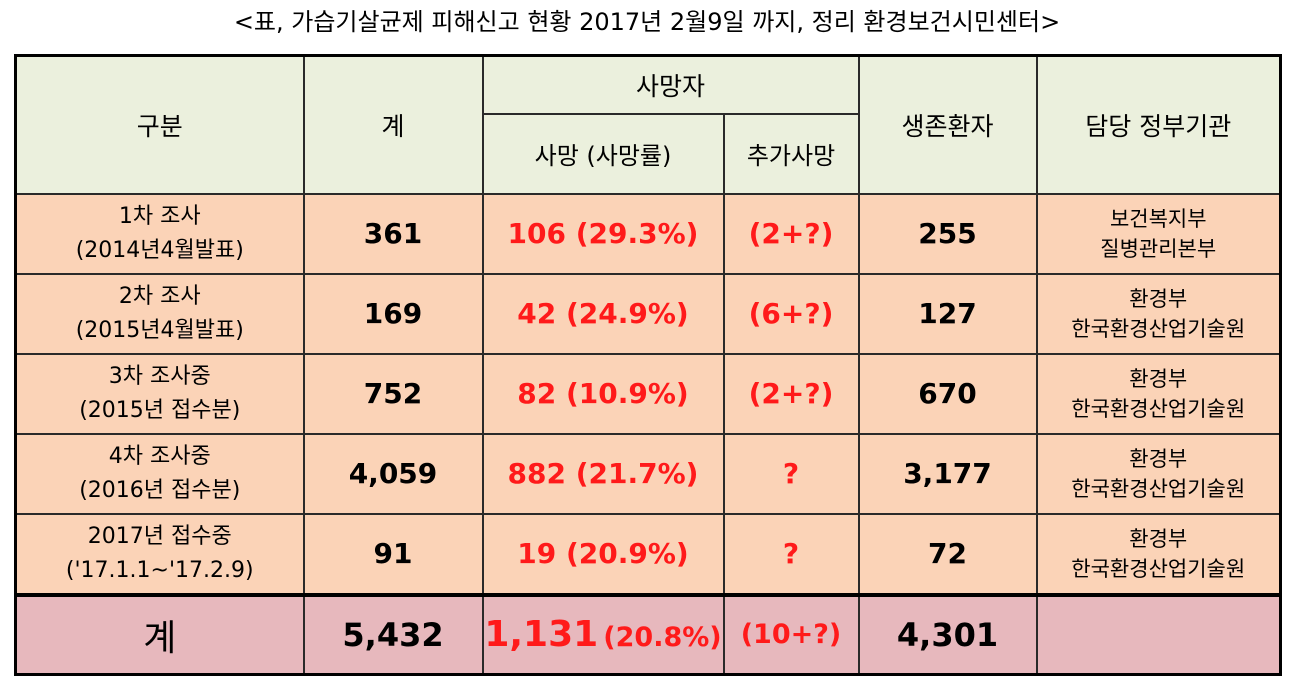  I want to click on row-label: 3차 조사중 (2015년 접수분), so click(159, 393).